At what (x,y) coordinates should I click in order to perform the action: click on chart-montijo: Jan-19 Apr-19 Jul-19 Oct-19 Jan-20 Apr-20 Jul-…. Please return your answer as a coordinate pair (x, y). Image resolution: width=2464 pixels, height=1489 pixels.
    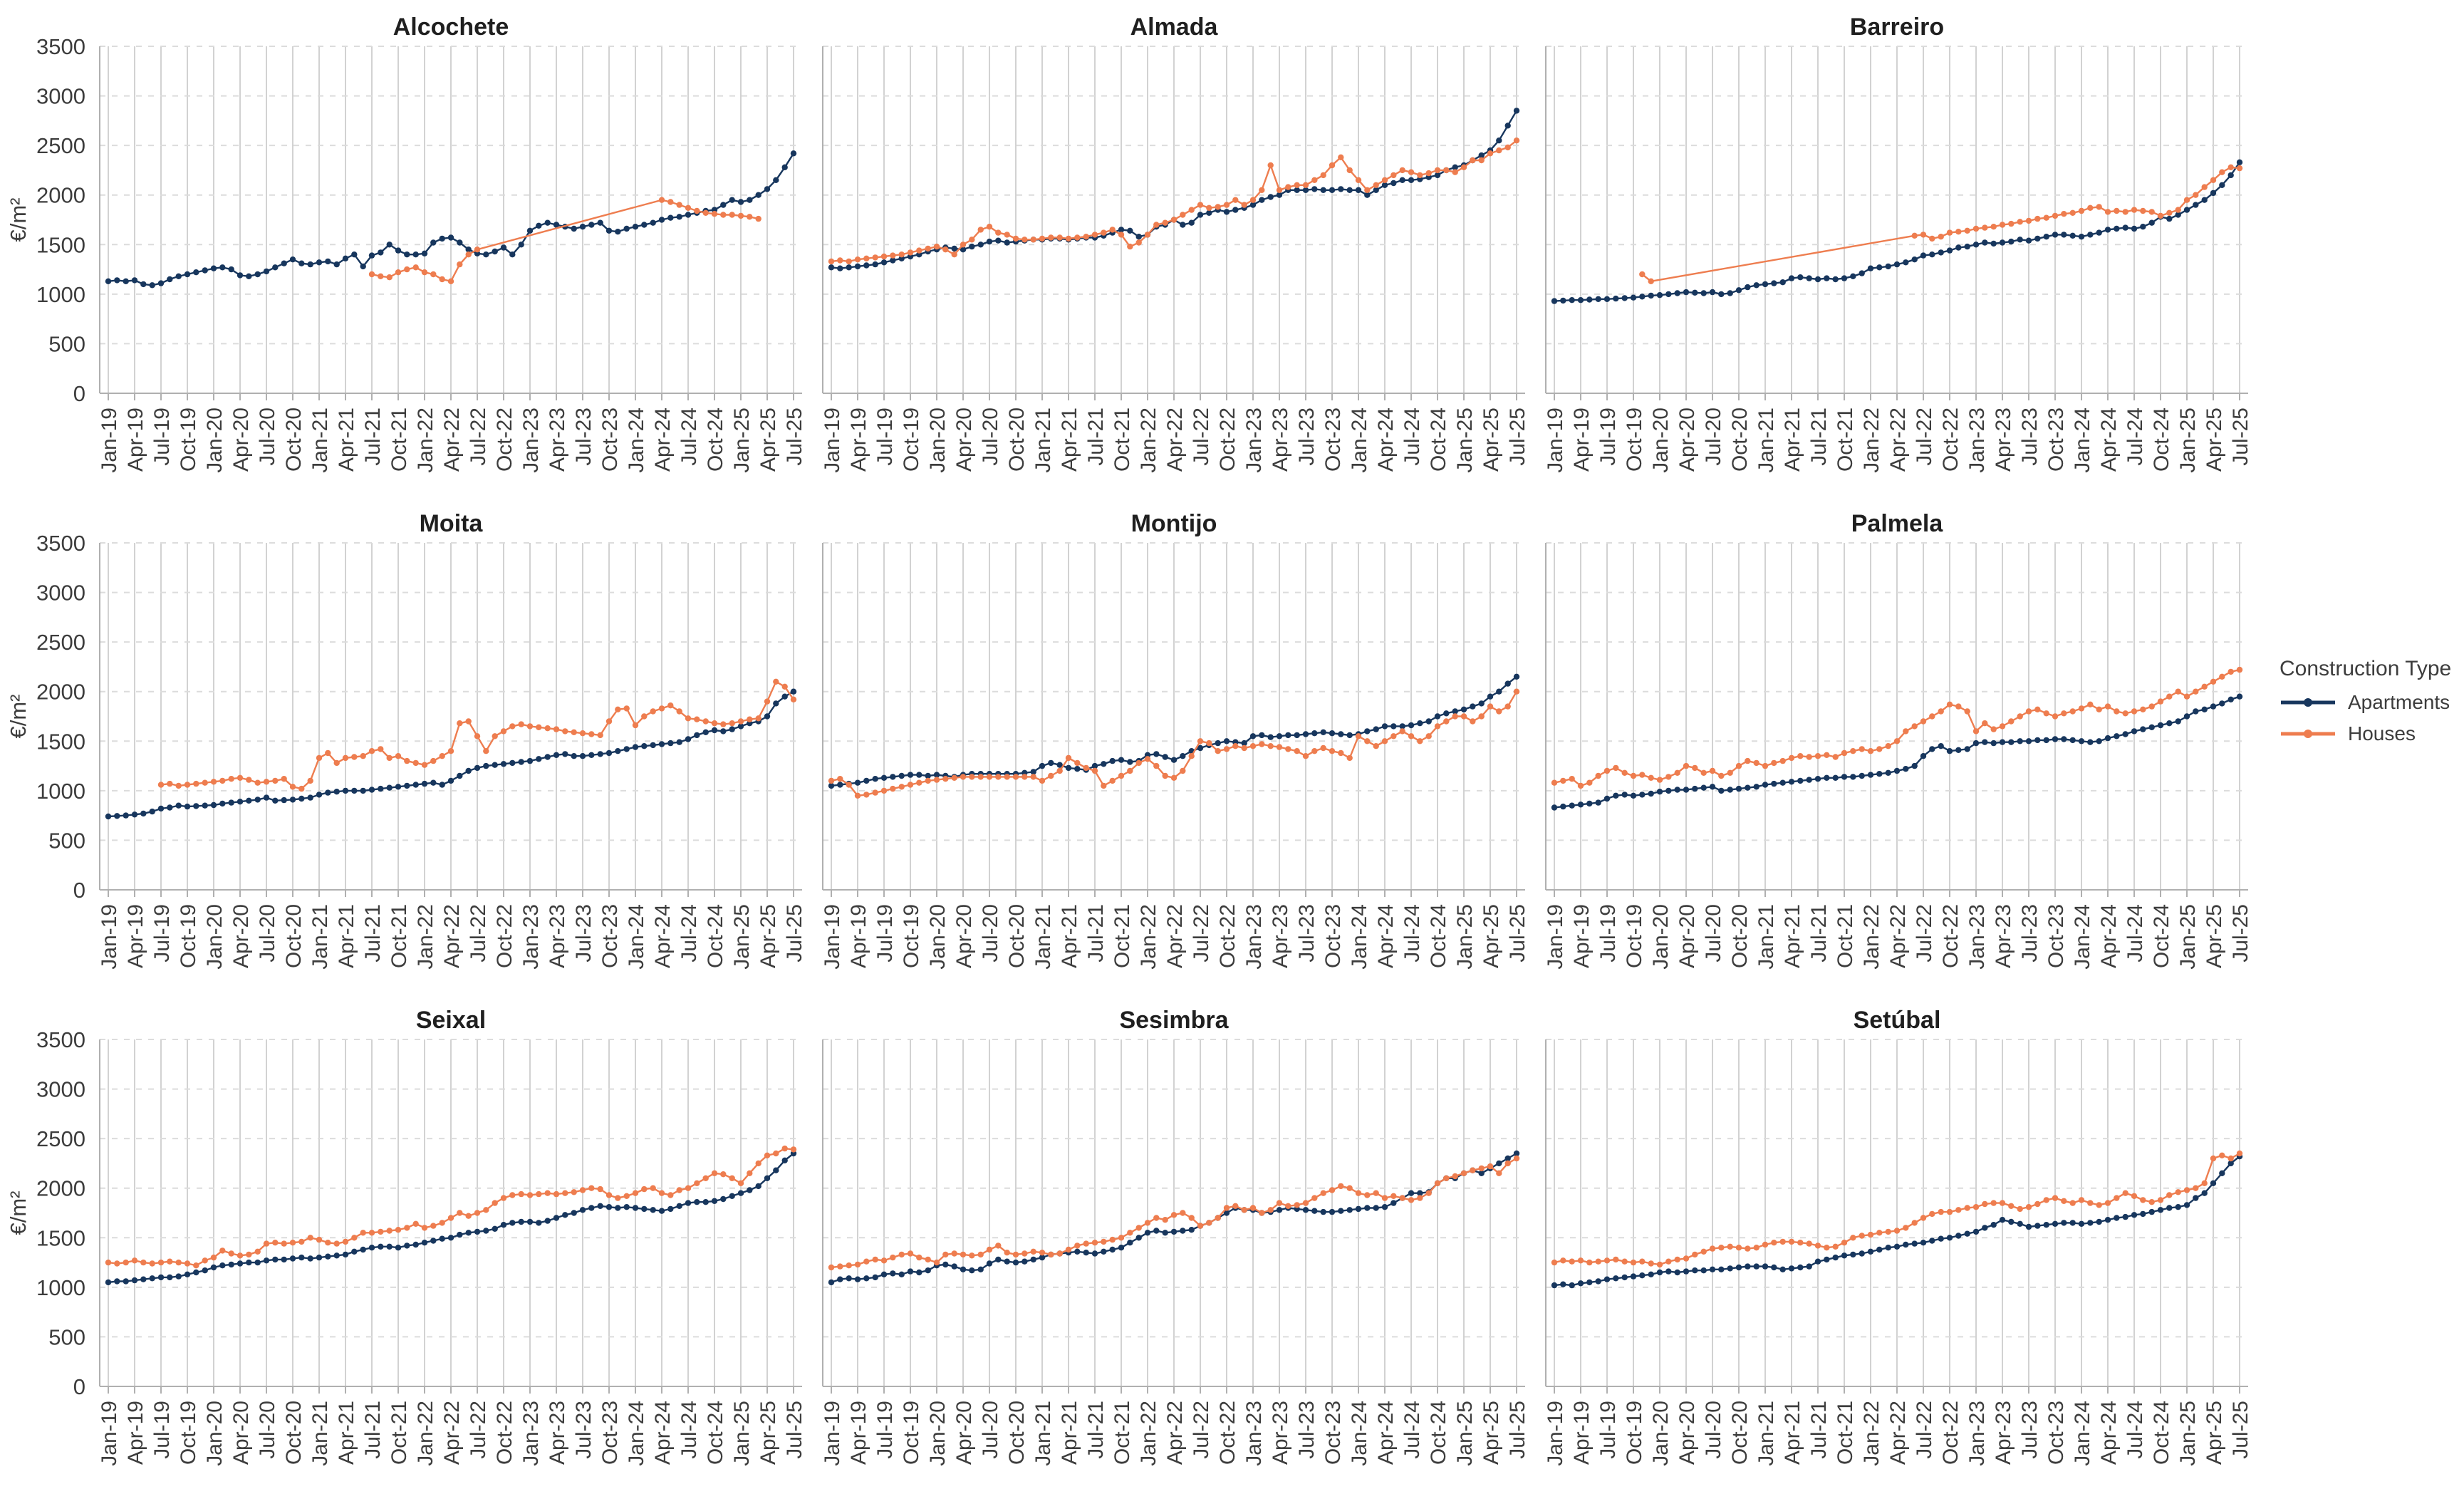
    Looking at the image, I should click on (1175, 740).